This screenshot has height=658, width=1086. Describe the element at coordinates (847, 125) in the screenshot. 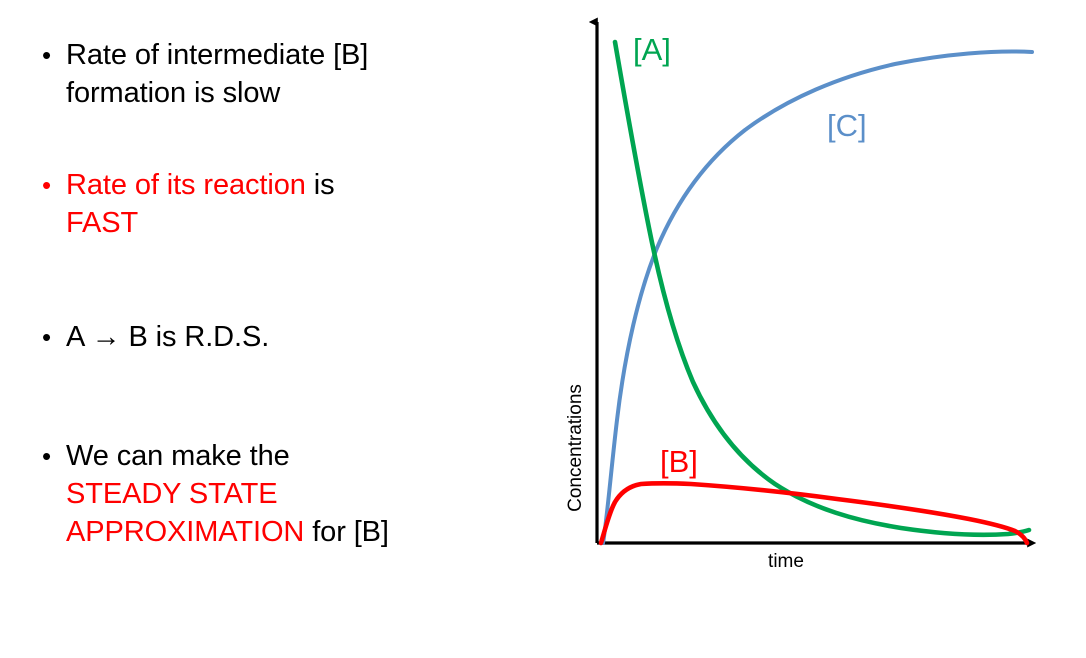

I see `series-label-c: [C]` at that location.